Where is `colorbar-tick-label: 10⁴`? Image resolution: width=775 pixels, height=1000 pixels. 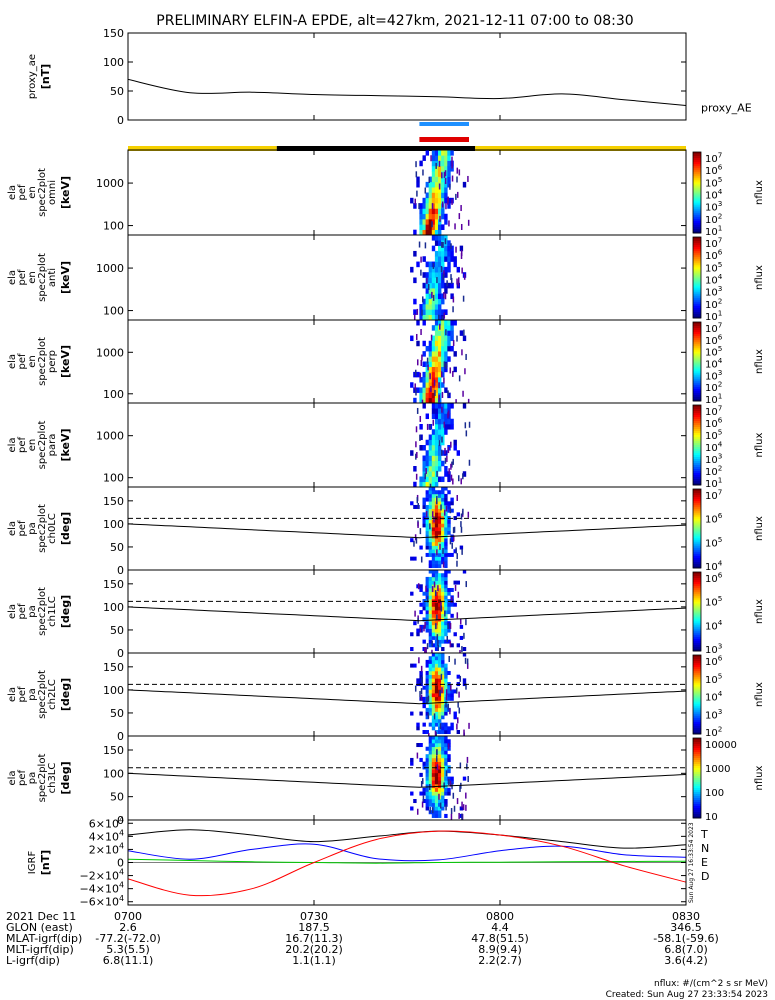 colorbar-tick-label: 10⁴ is located at coordinates (714, 625).